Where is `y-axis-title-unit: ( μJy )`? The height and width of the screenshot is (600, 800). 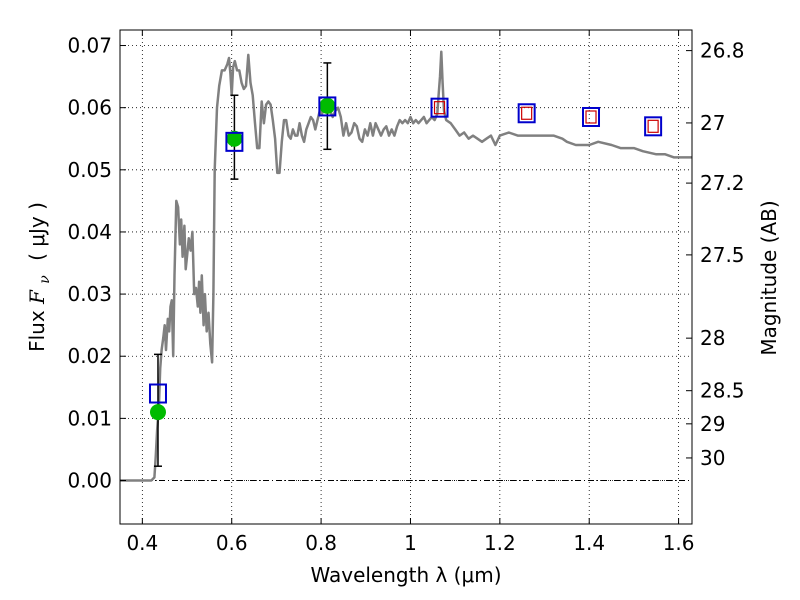 y-axis-title-unit: ( μJy ) is located at coordinates (37, 231).